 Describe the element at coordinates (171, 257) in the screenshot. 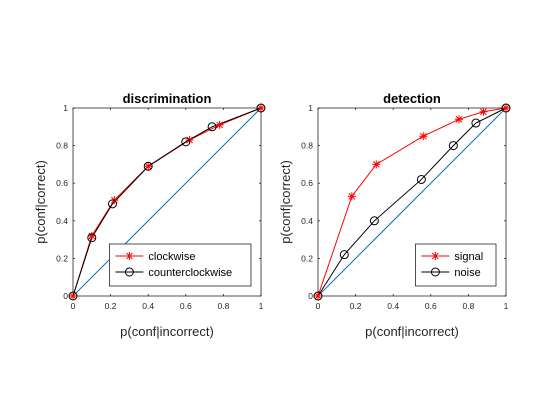

I see `legend-label-clockwise: clockwise` at that location.